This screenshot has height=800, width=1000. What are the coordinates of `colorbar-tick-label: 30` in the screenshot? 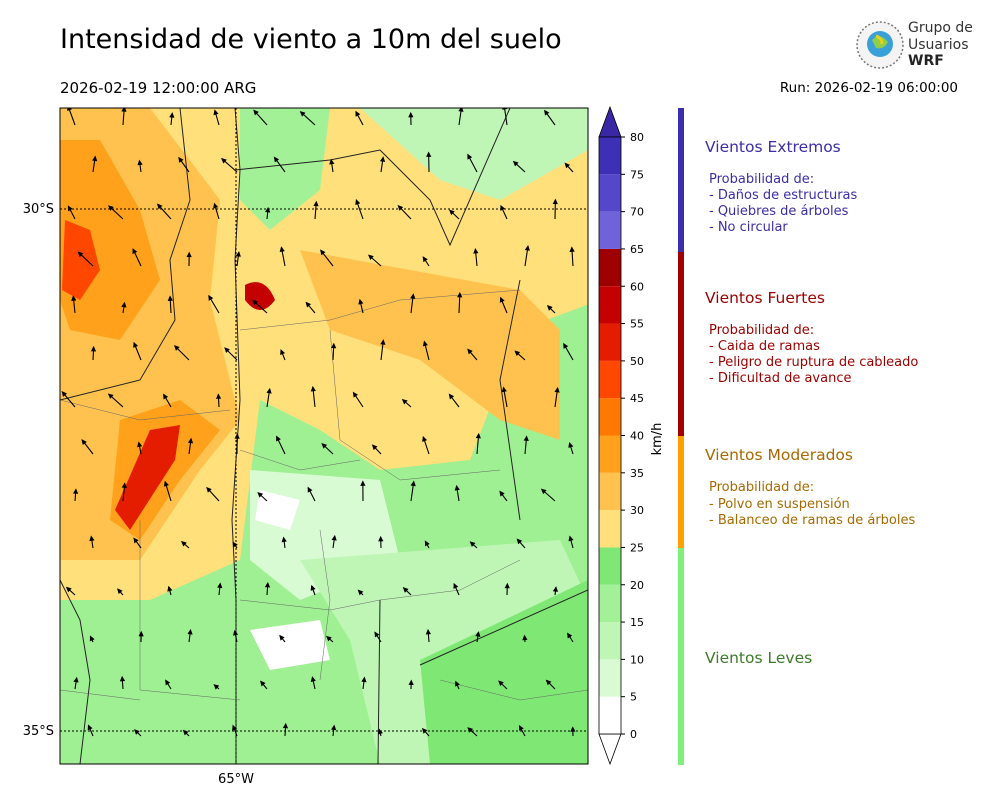 It's located at (637, 510).